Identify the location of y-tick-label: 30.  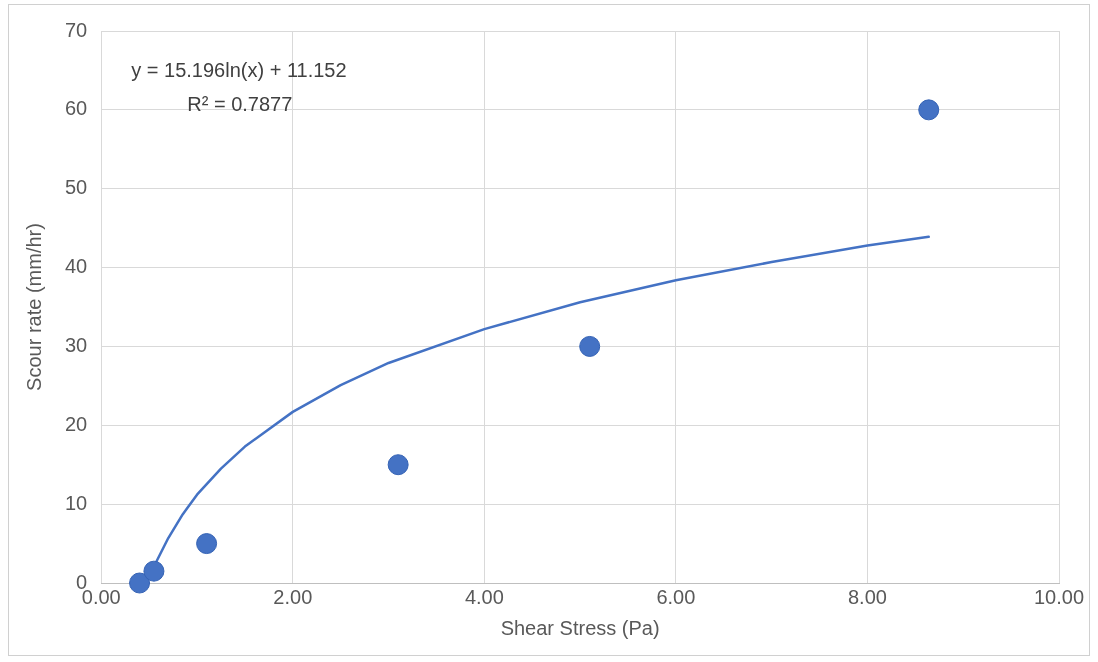
(76, 344).